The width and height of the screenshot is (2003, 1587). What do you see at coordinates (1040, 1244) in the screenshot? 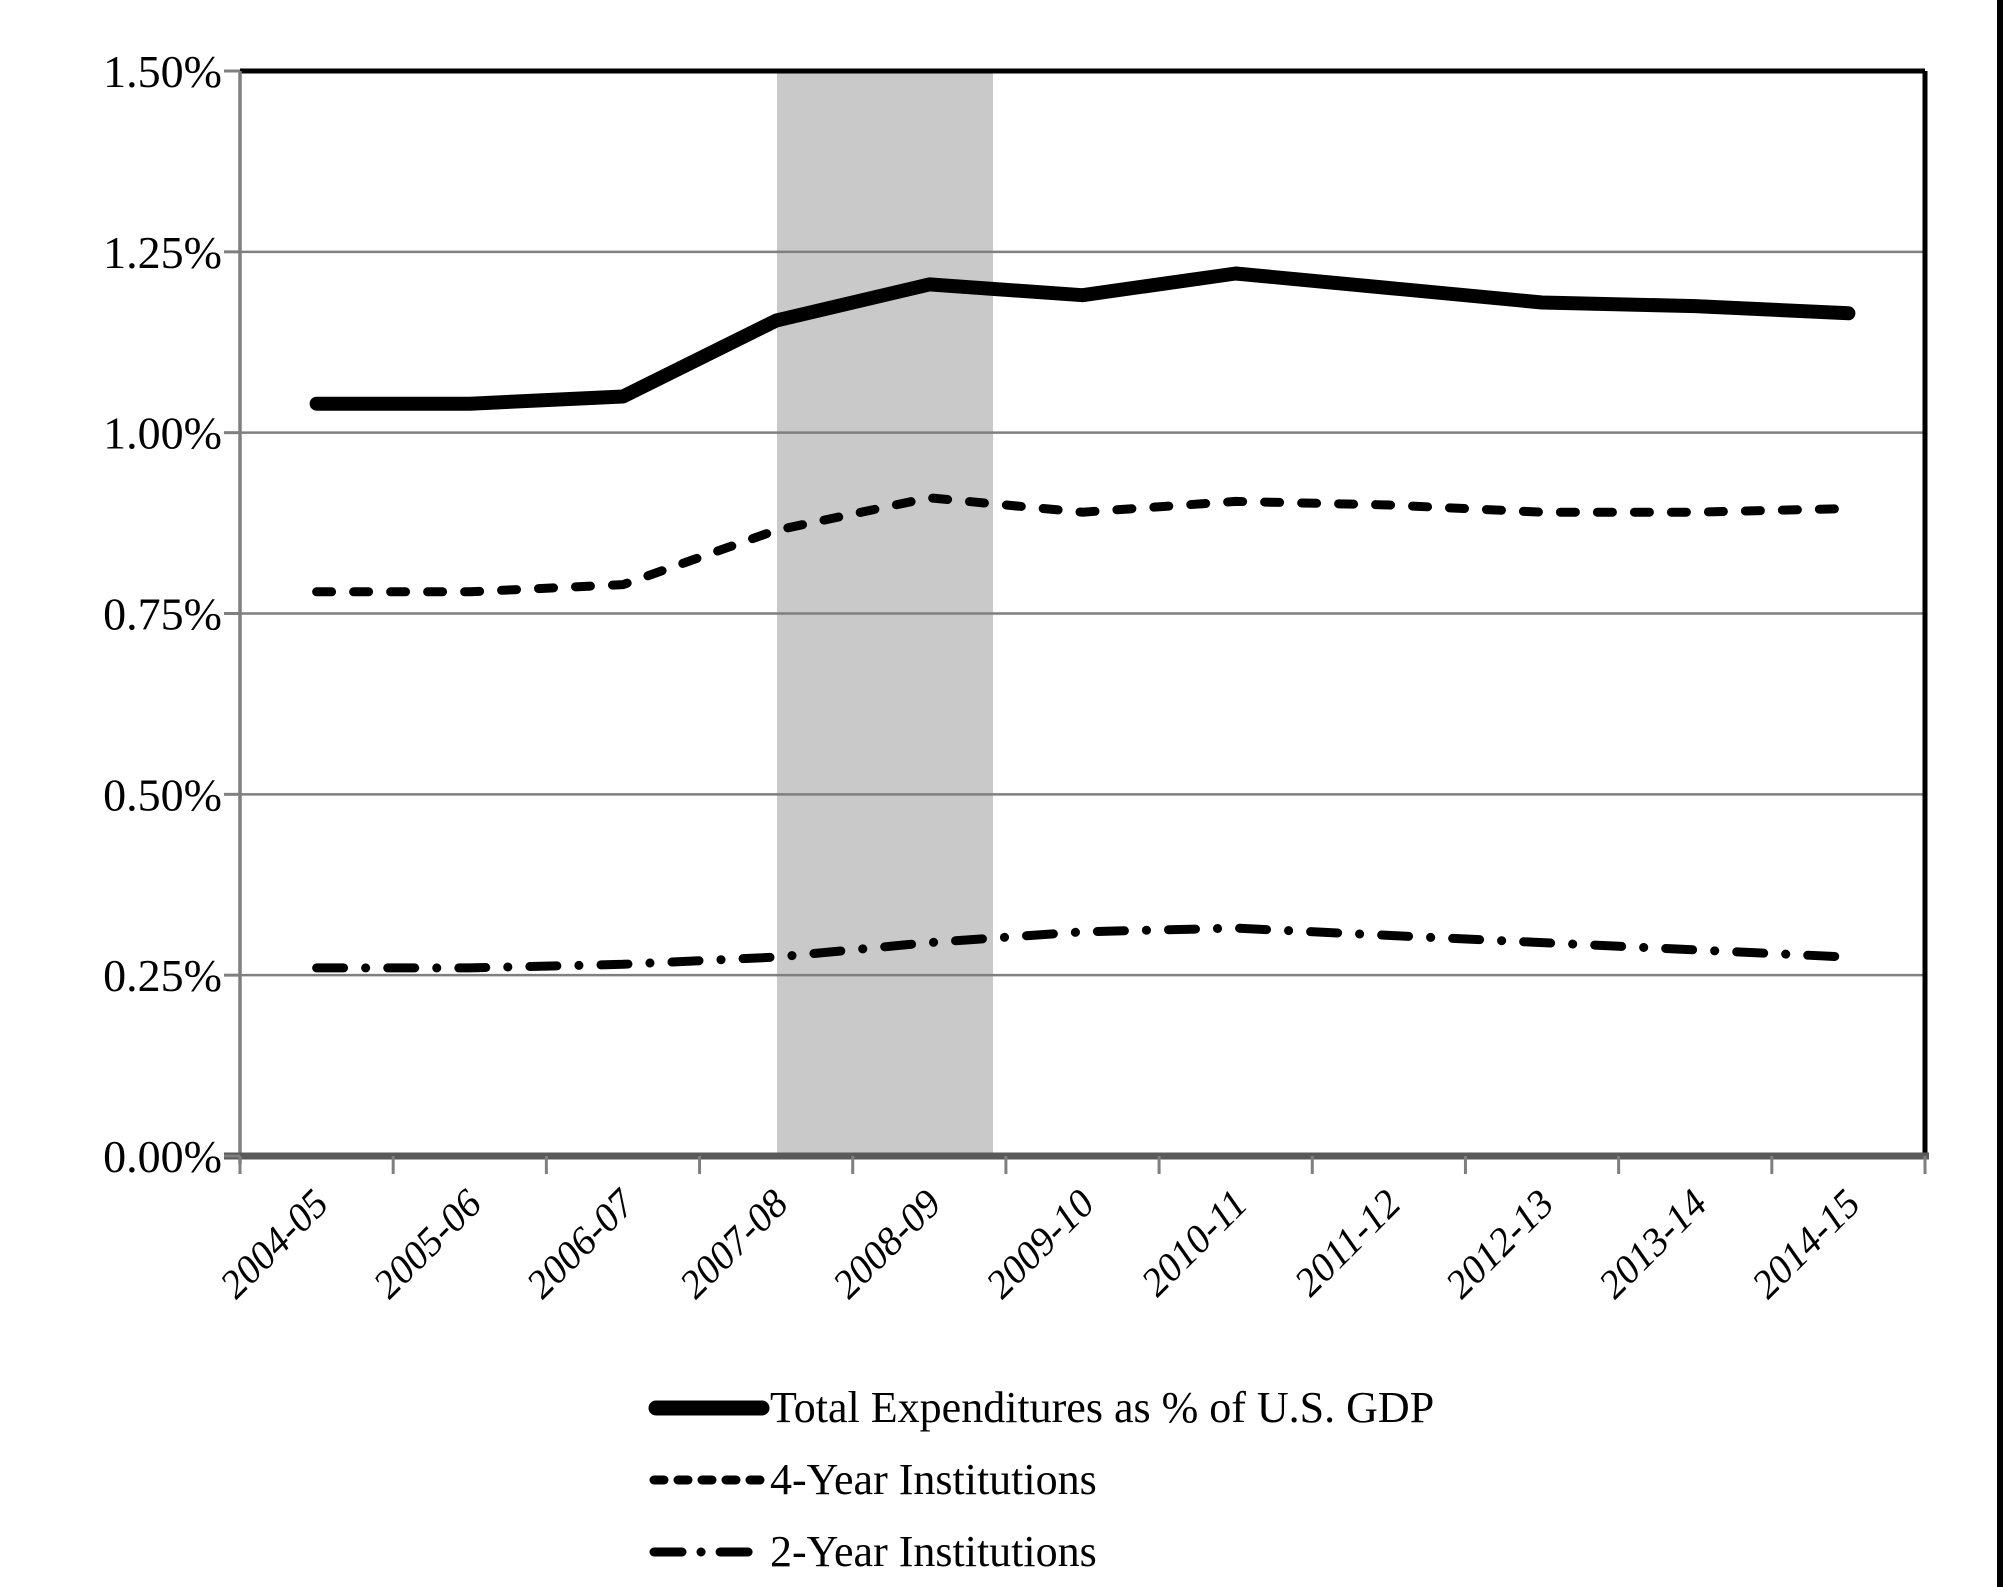
I see `x-axis-label-2009-10: 2009-10` at bounding box center [1040, 1244].